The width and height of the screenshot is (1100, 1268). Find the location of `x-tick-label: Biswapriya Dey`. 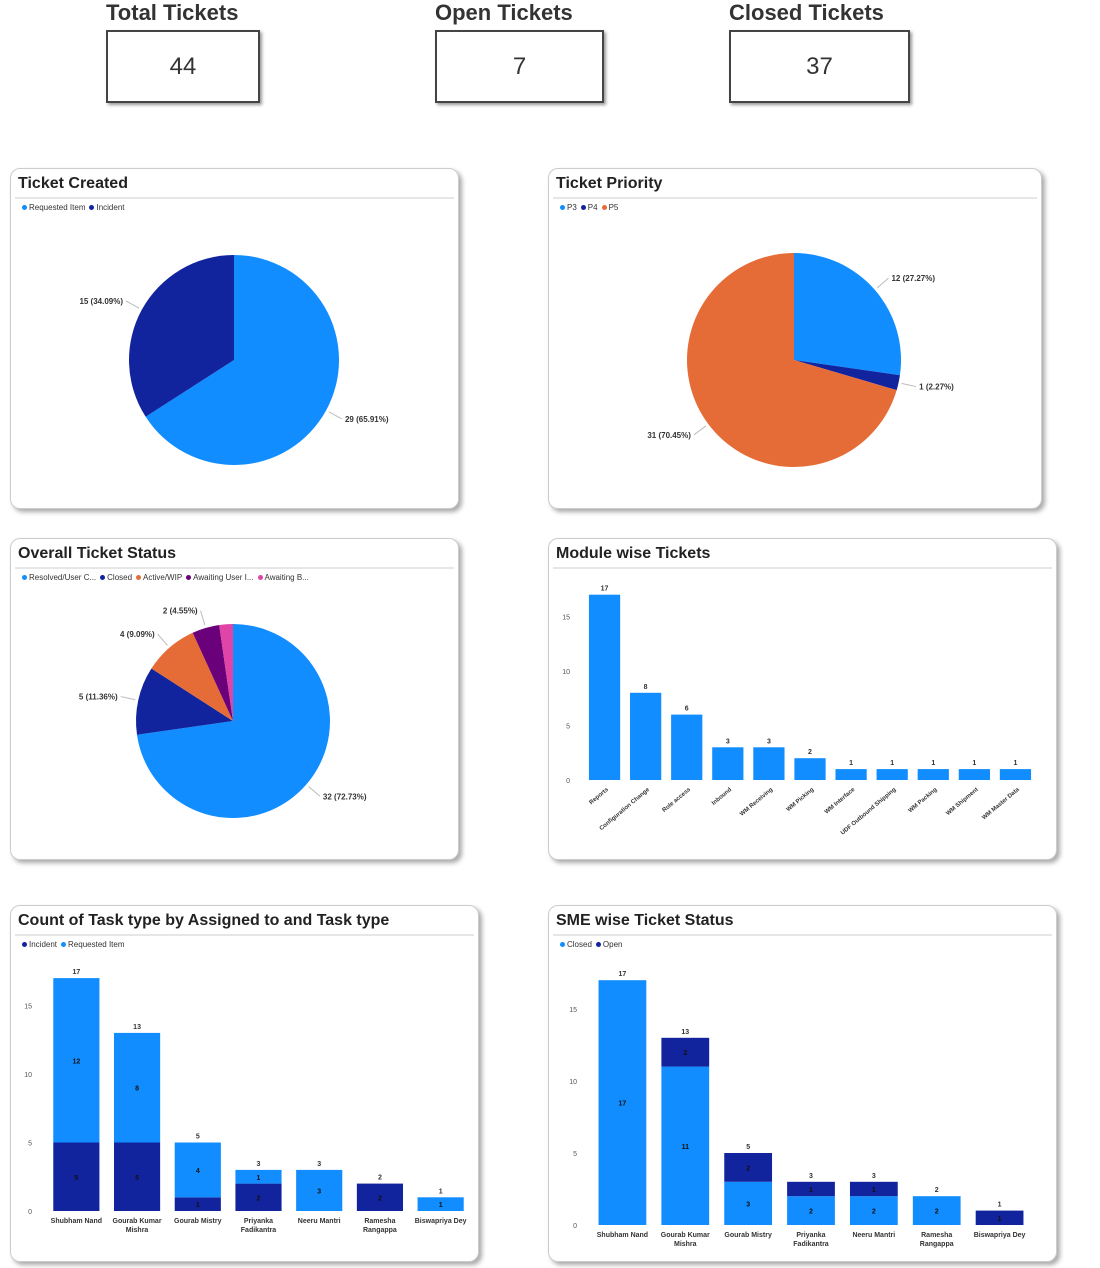

x-tick-label: Biswapriya Dey is located at coordinates (999, 1235).